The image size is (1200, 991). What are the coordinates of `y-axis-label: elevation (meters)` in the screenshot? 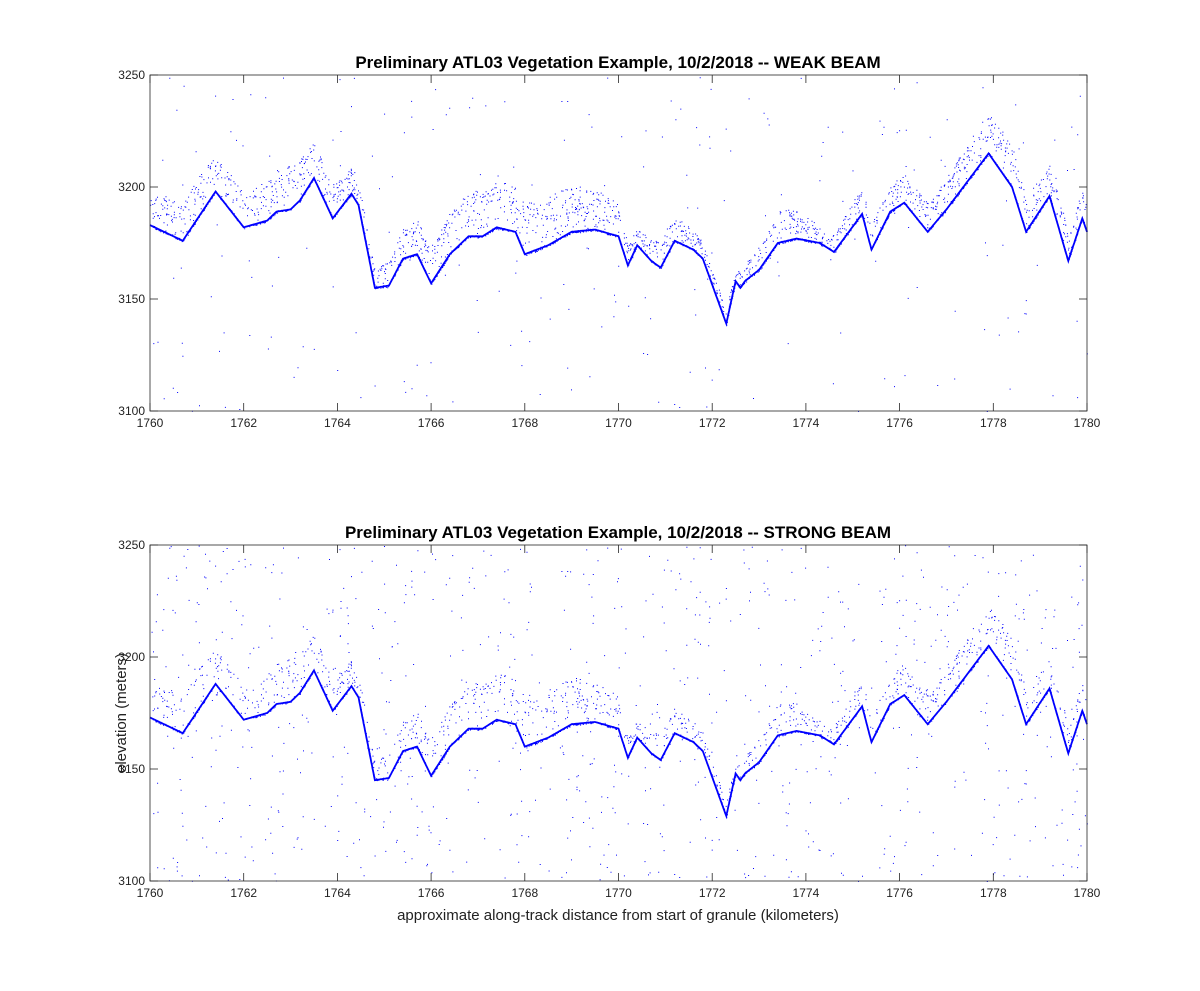 It's located at (121, 713).